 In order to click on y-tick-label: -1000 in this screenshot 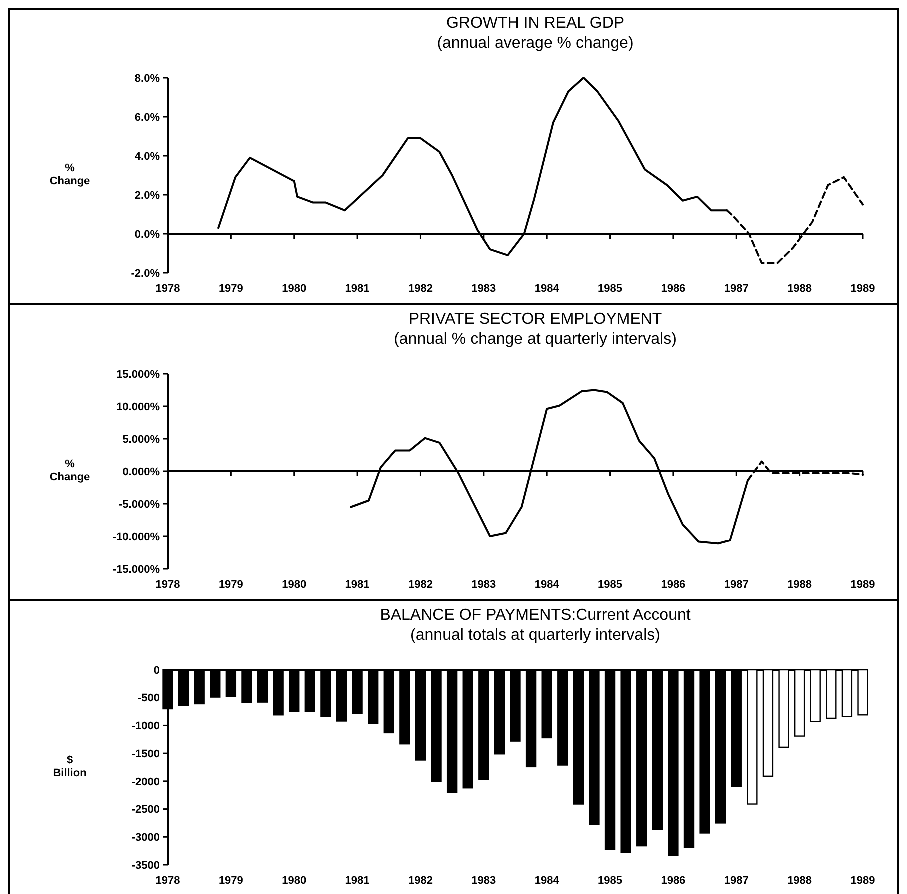, I will do `click(146, 726)`.